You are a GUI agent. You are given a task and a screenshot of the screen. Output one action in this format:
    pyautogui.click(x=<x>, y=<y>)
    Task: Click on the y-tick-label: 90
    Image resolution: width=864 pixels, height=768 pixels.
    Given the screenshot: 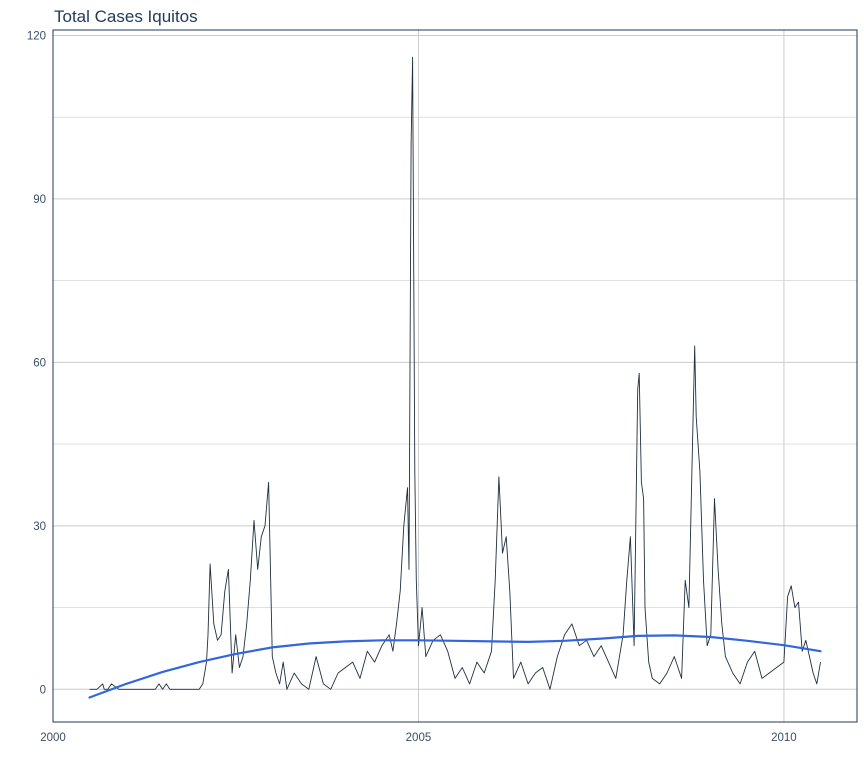 What is the action you would take?
    pyautogui.click(x=39, y=200)
    